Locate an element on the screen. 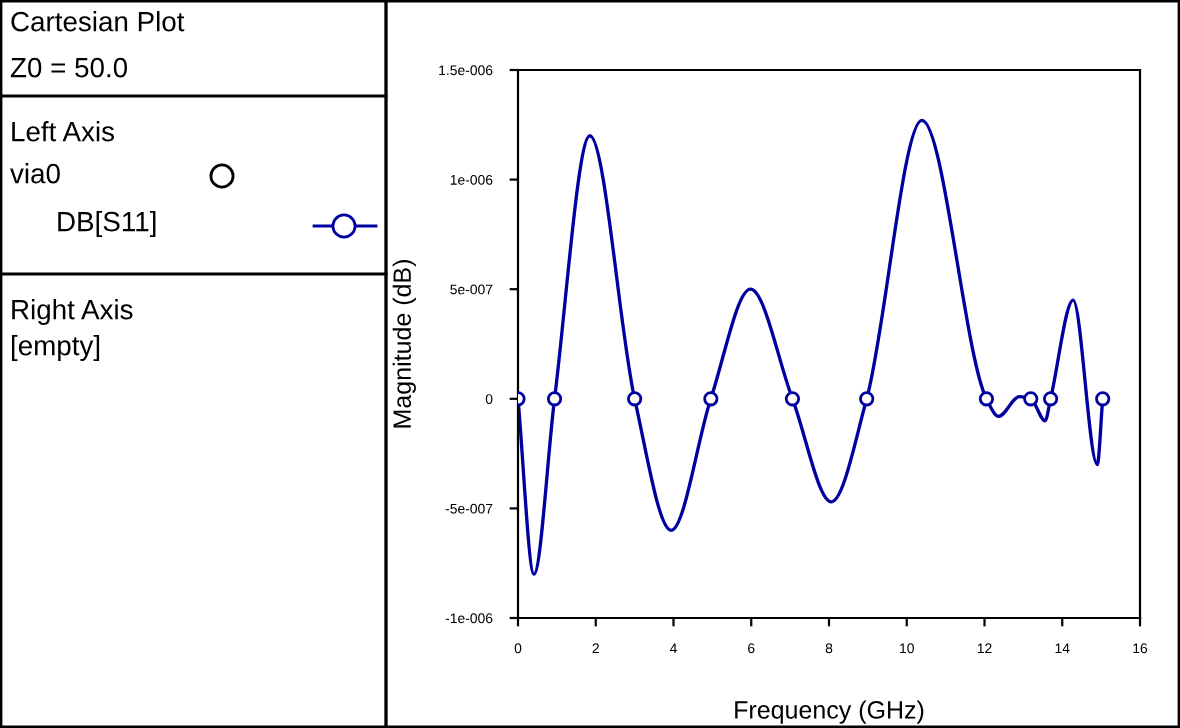 The height and width of the screenshot is (728, 1180). text: DB[S11] is located at coordinates (107, 224).